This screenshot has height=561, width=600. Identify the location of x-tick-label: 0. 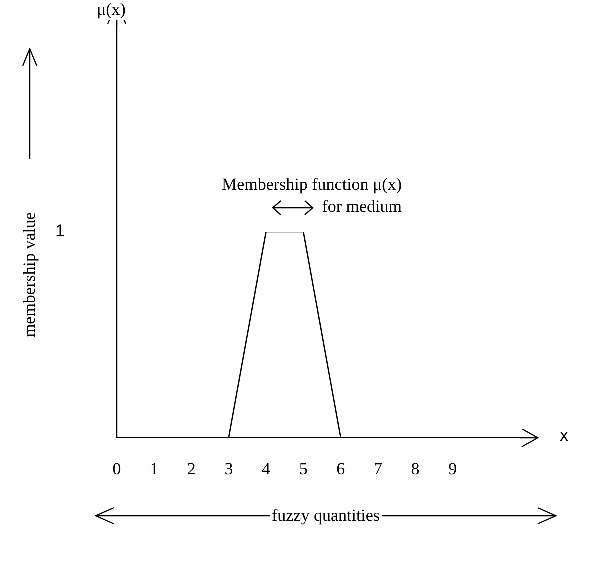
(117, 468).